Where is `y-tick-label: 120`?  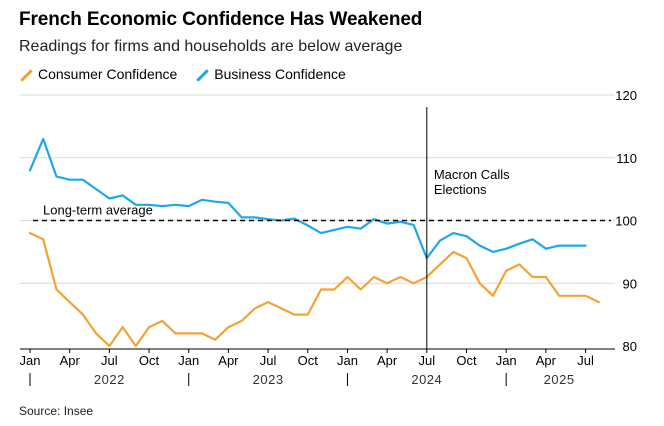 y-tick-label: 120 is located at coordinates (626, 95).